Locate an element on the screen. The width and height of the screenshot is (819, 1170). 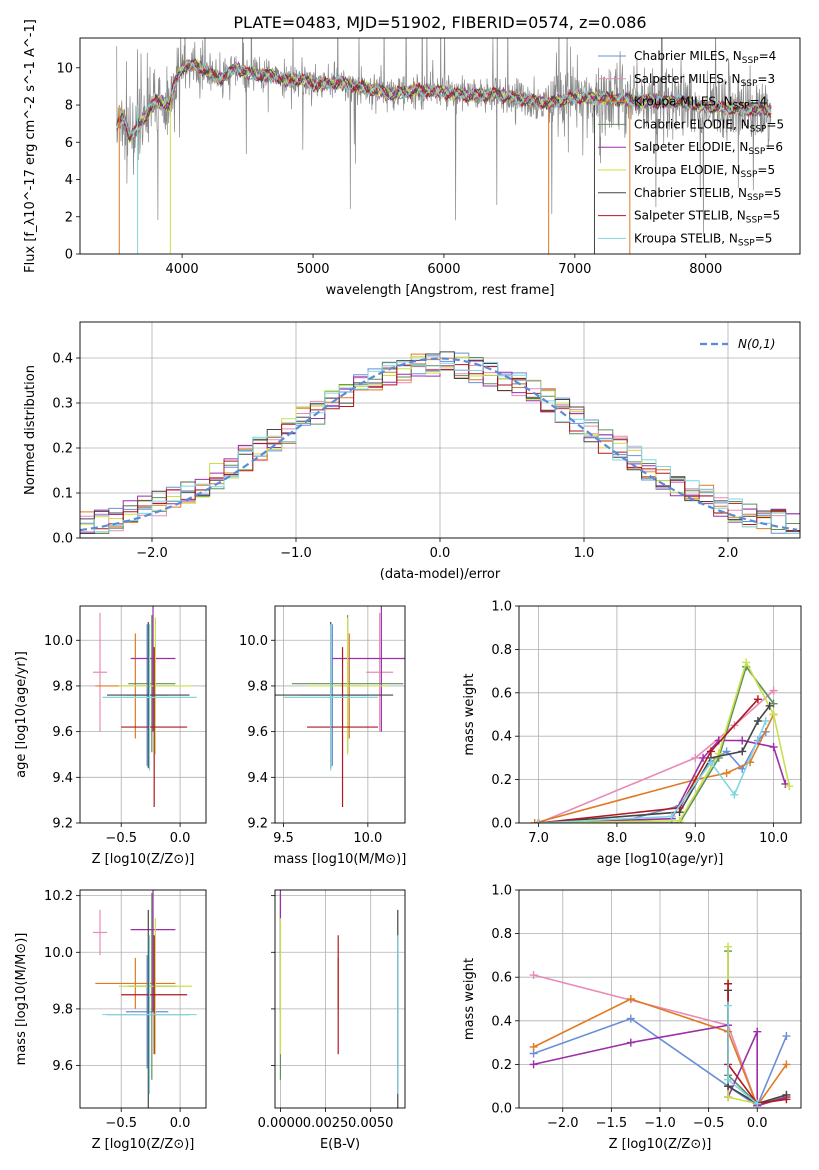
x-axis-label: age [log10(age/yr)] is located at coordinates (660, 859).